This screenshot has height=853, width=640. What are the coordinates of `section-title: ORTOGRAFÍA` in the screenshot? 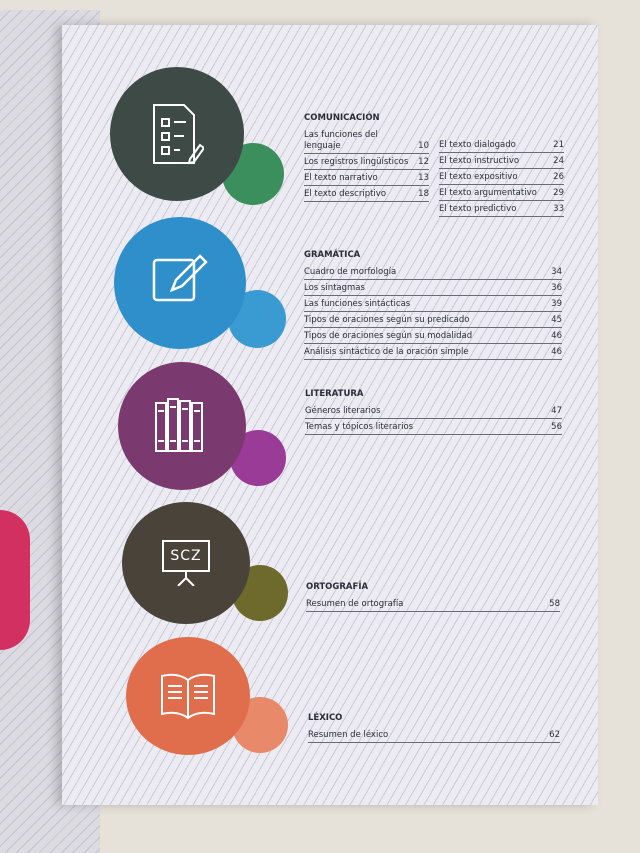 It's located at (337, 587).